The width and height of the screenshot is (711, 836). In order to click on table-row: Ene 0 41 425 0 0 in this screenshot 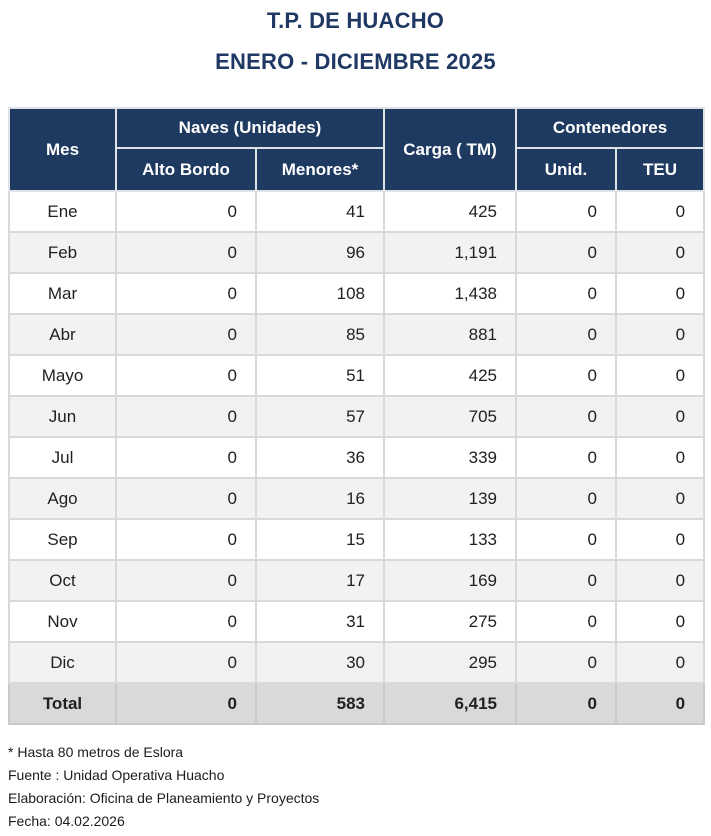, I will do `click(357, 211)`.